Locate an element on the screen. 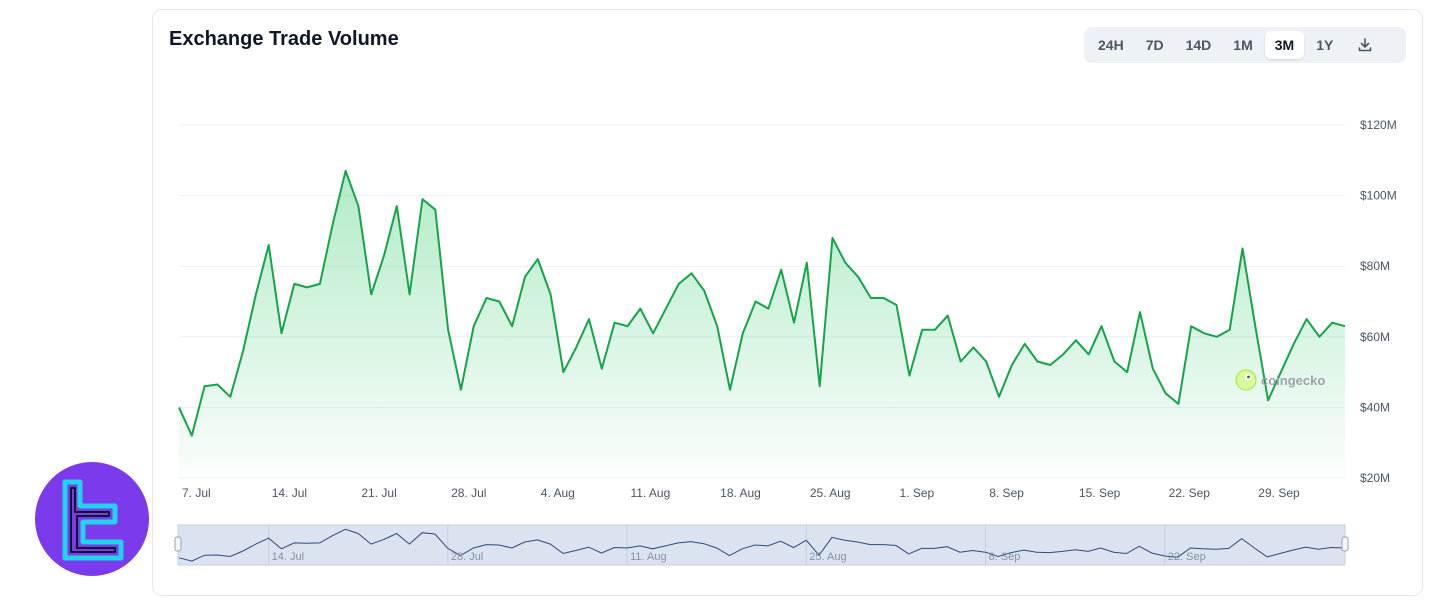 The image size is (1455, 611). download-icon is located at coordinates (1365, 45).